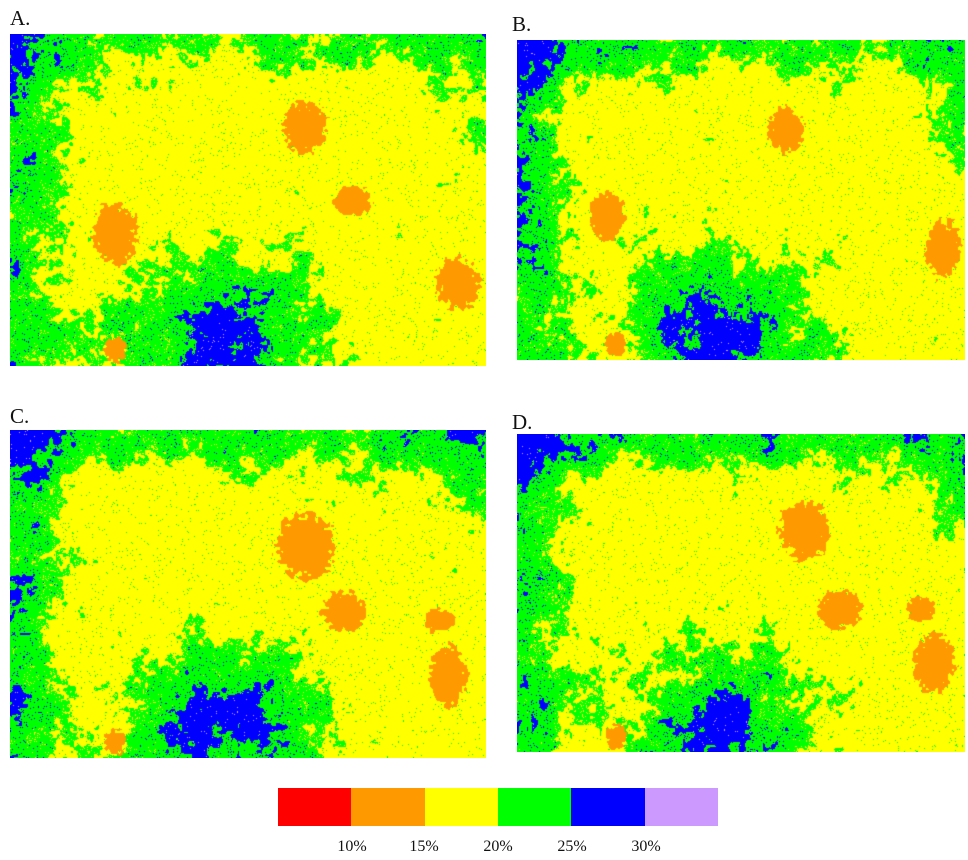  I want to click on legend-tick-25: 25%, so click(572, 846).